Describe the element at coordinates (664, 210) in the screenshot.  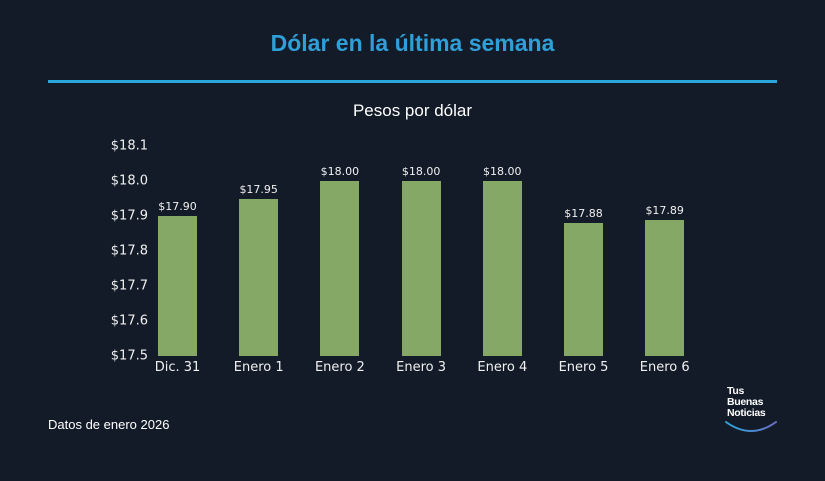
I see `bar-value-label: $17.89` at that location.